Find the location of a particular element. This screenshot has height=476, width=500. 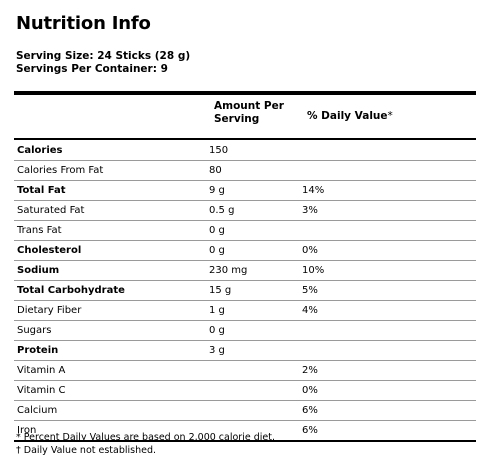

nutrient-amount: 1 g is located at coordinates (217, 310).